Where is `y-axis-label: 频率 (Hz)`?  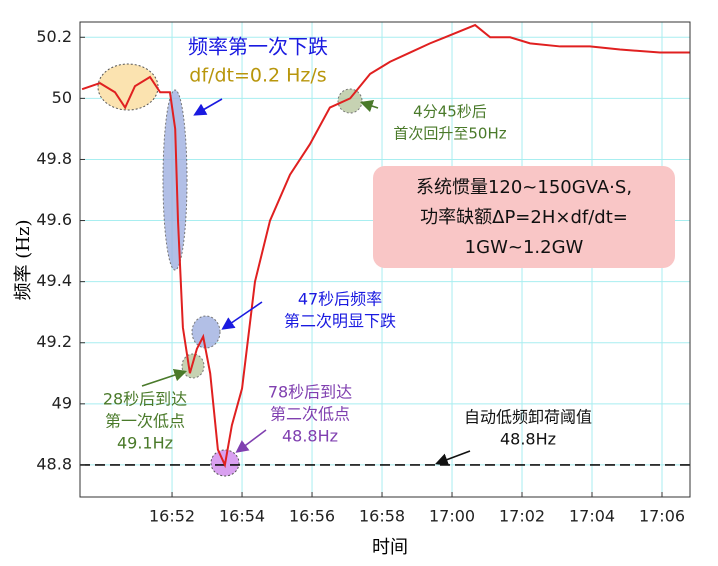 y-axis-label: 频率 (Hz) is located at coordinates (23, 260).